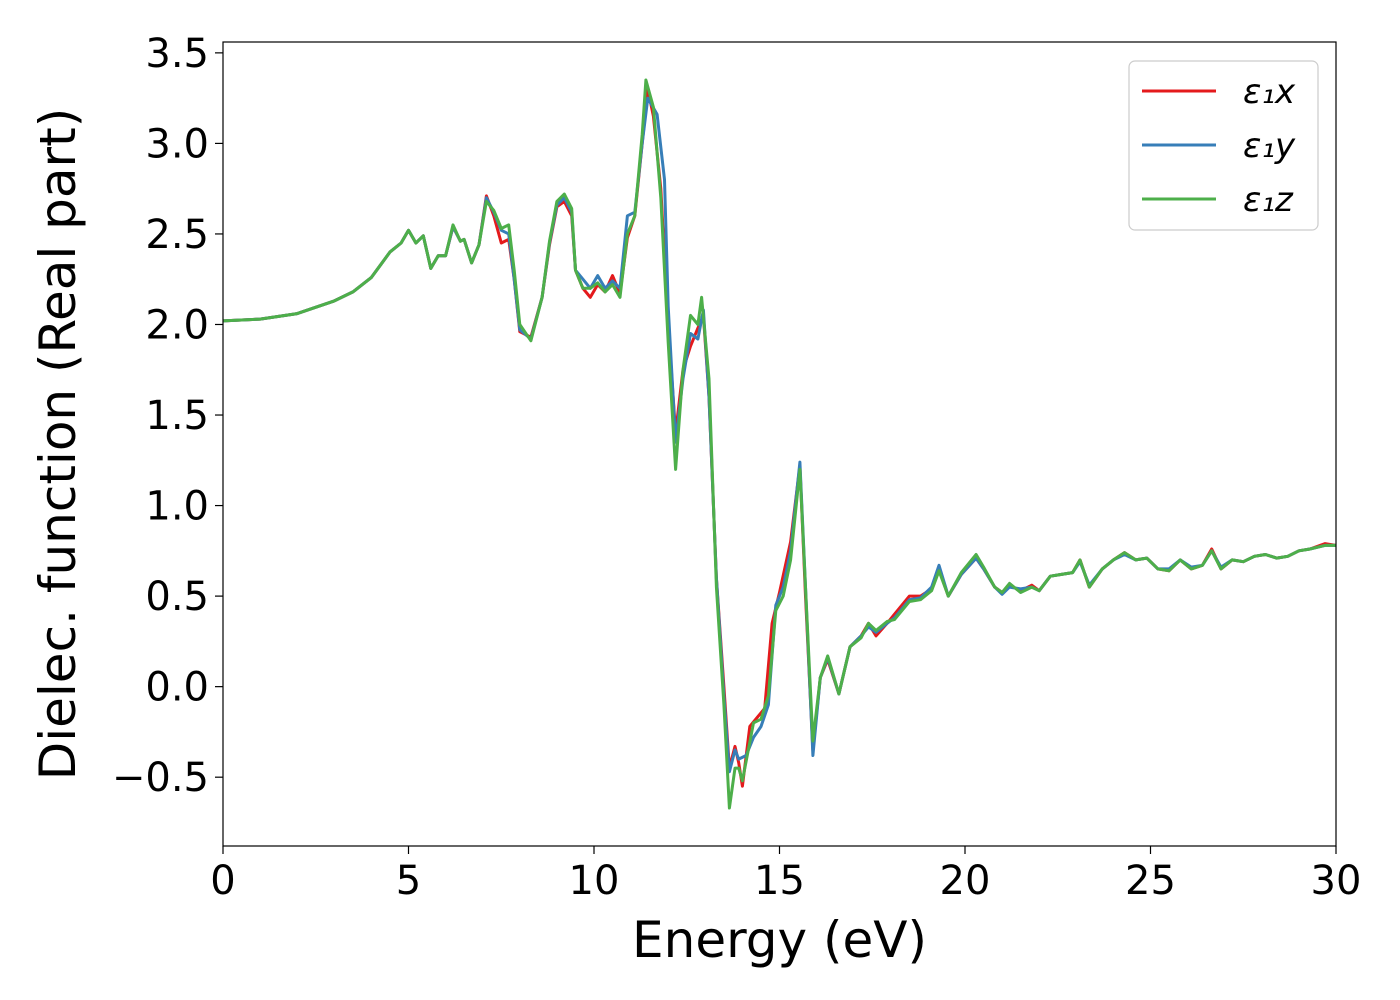  What do you see at coordinates (965, 881) in the screenshot?
I see `x-tick-label: 20` at bounding box center [965, 881].